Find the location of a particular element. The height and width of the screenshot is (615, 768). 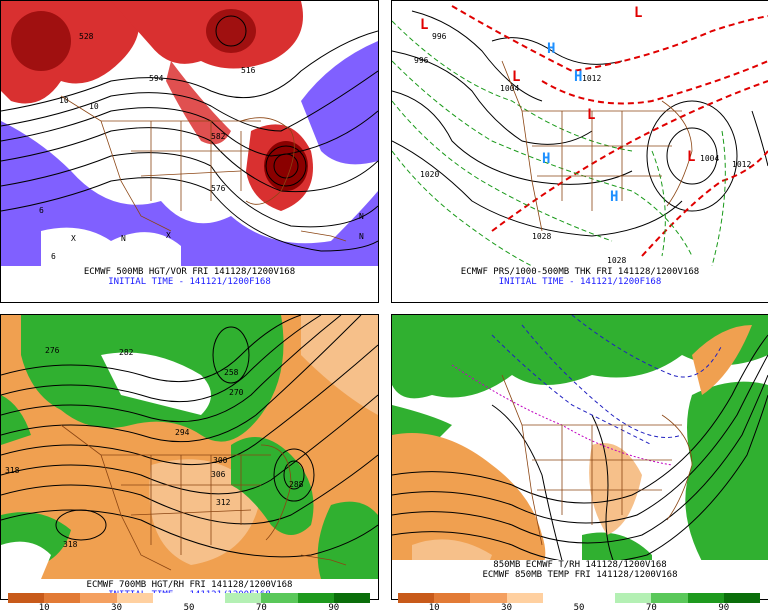

dry-white-sw is located at coordinates (26, 560).